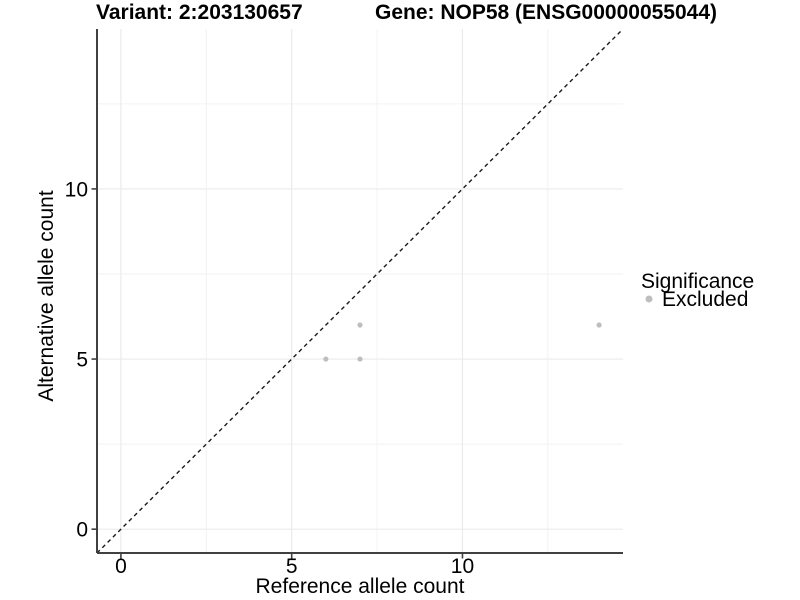 The image size is (800, 600). What do you see at coordinates (121, 566) in the screenshot?
I see `x-tick-label: 0` at bounding box center [121, 566].